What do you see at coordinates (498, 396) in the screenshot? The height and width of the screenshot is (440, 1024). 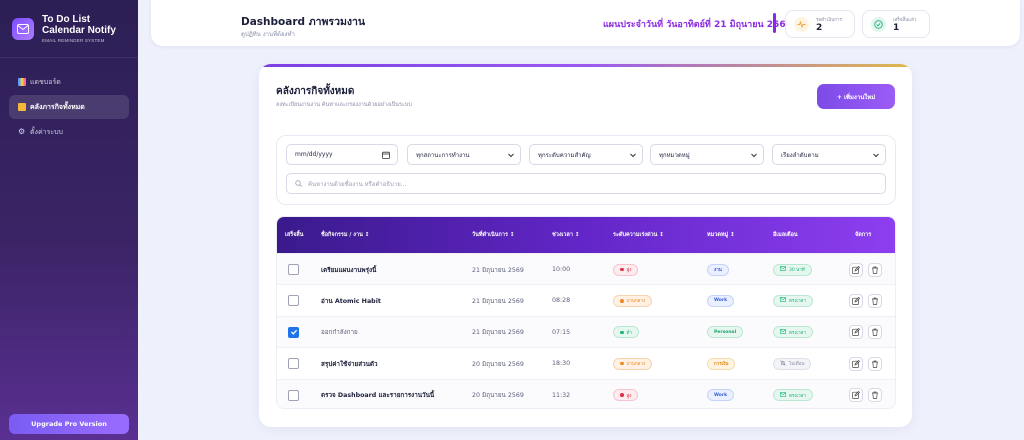 I see `task-date: 20 มิถุนายน 2569` at bounding box center [498, 396].